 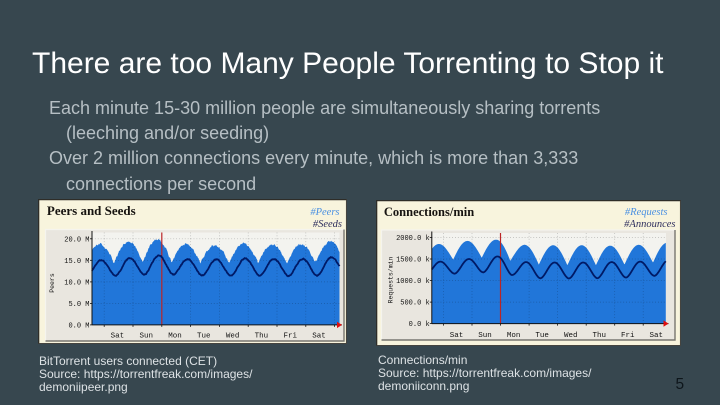 I want to click on svg-text: 2000.0 k, so click(x=413, y=239).